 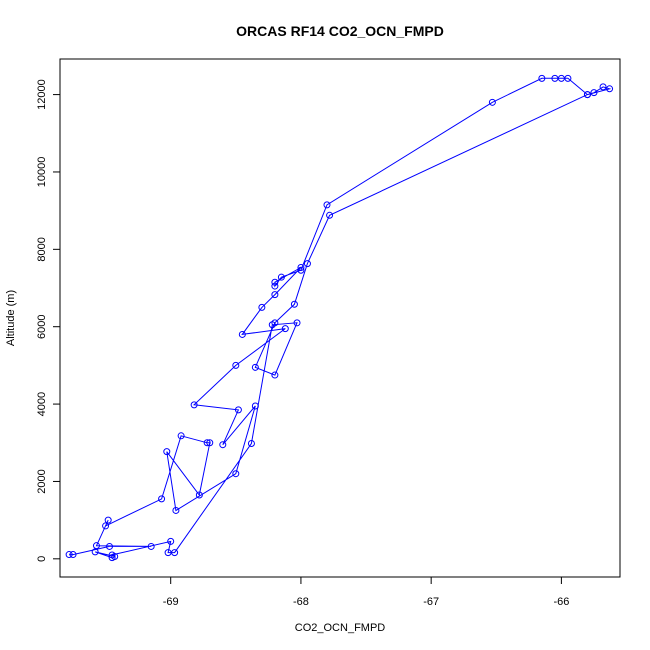 What do you see at coordinates (42, 326) in the screenshot?
I see `y-tick-label: 6000` at bounding box center [42, 326].